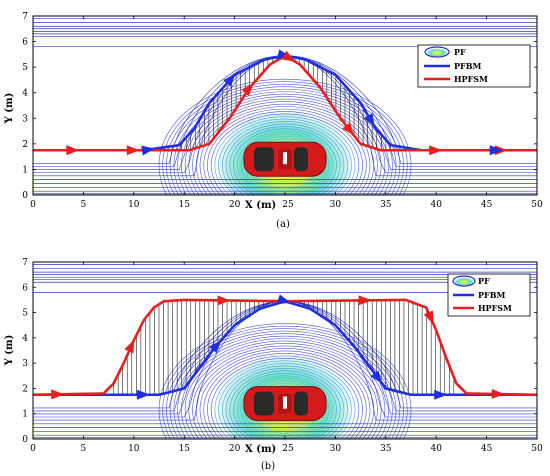  Describe the element at coordinates (264, 159) in the screenshot. I see `car-rear-window` at that location.